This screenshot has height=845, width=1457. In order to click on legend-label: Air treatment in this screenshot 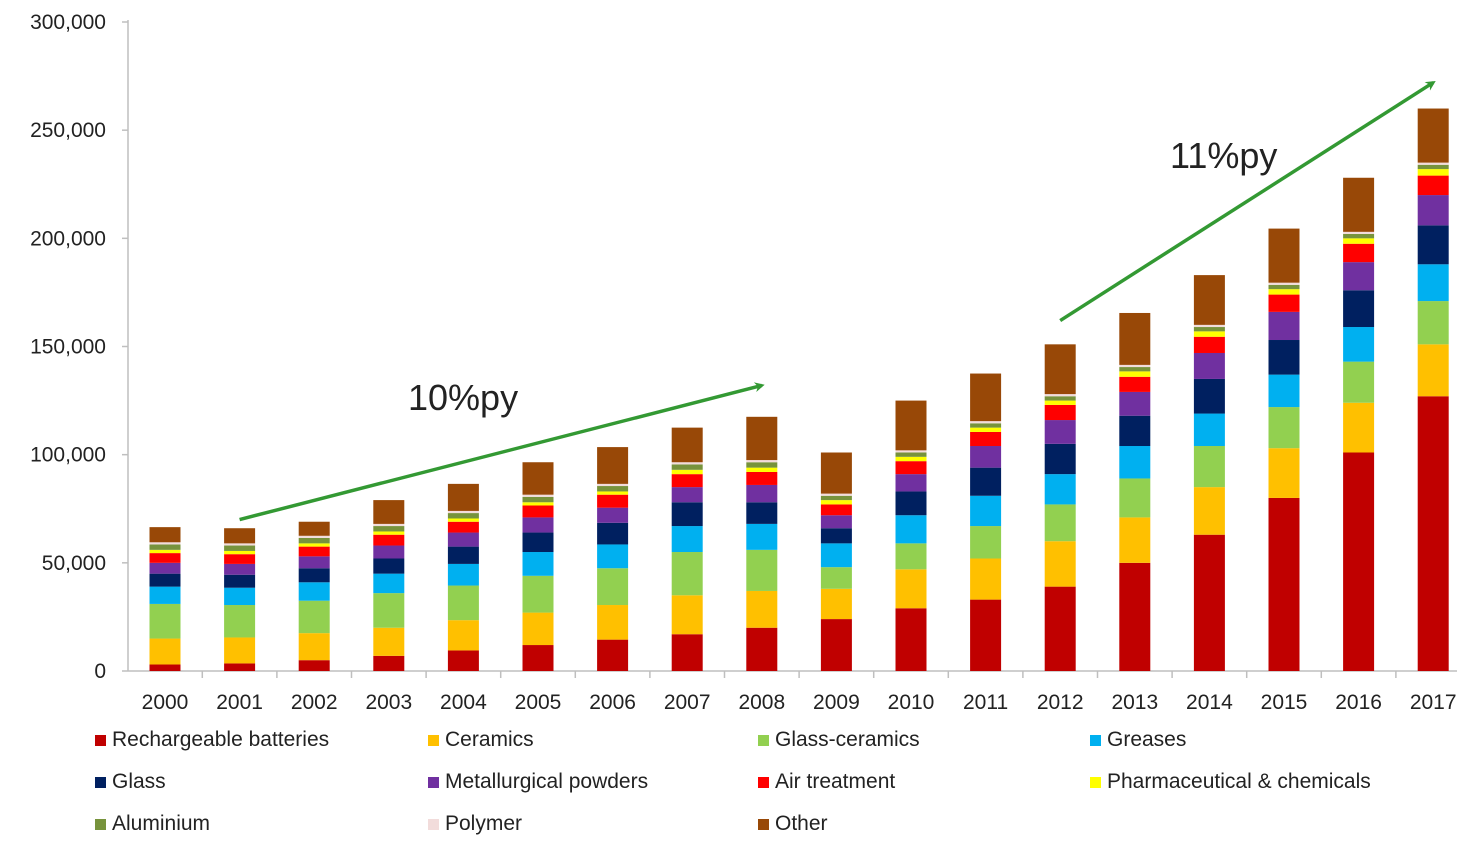, I will do `click(835, 781)`.